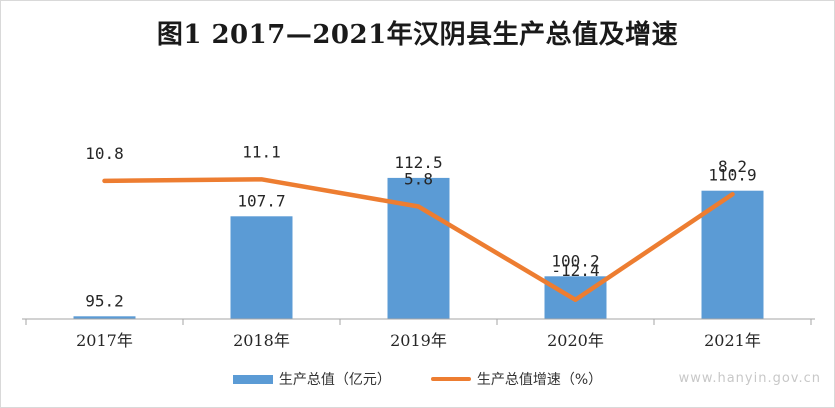  What do you see at coordinates (418, 162) in the screenshot?
I see `bar-value-label: 112.5` at bounding box center [418, 162].